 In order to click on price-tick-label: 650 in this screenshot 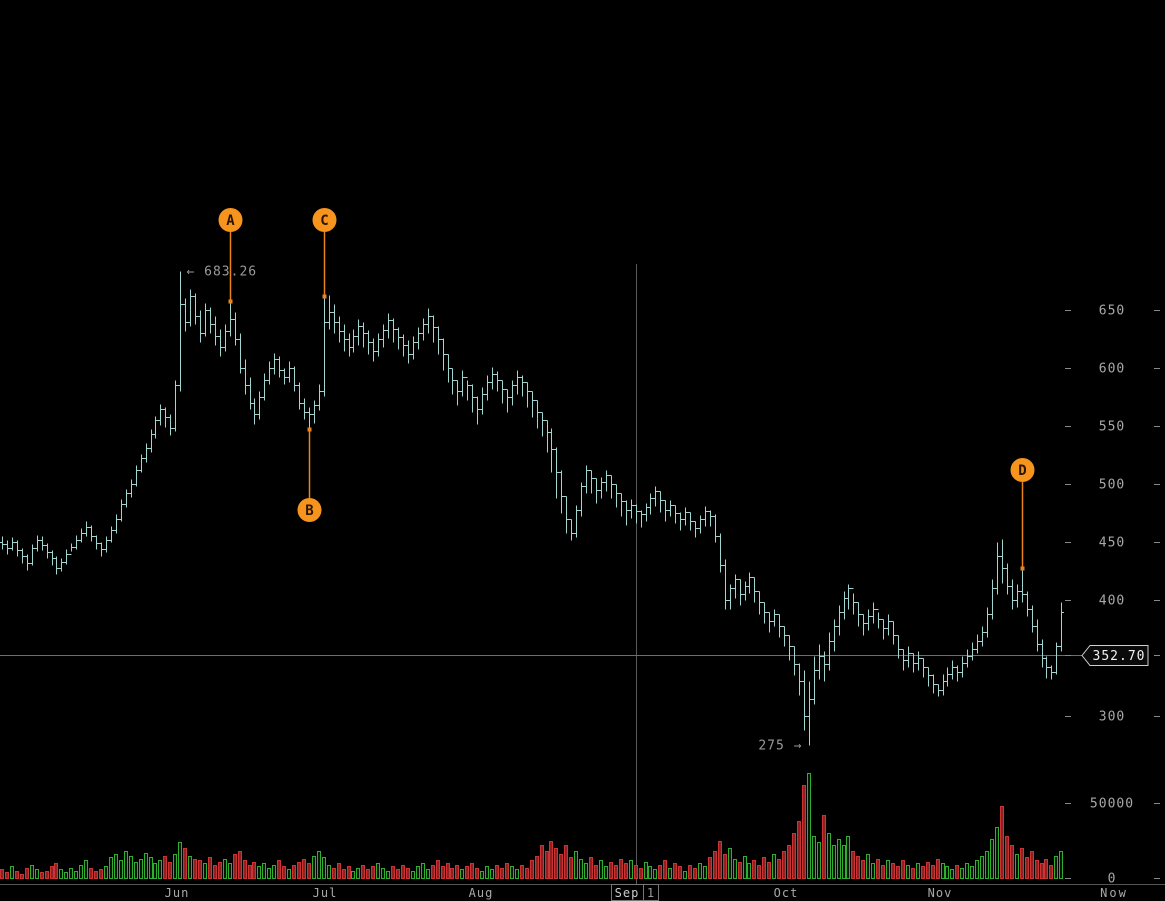, I will do `click(1112, 311)`.